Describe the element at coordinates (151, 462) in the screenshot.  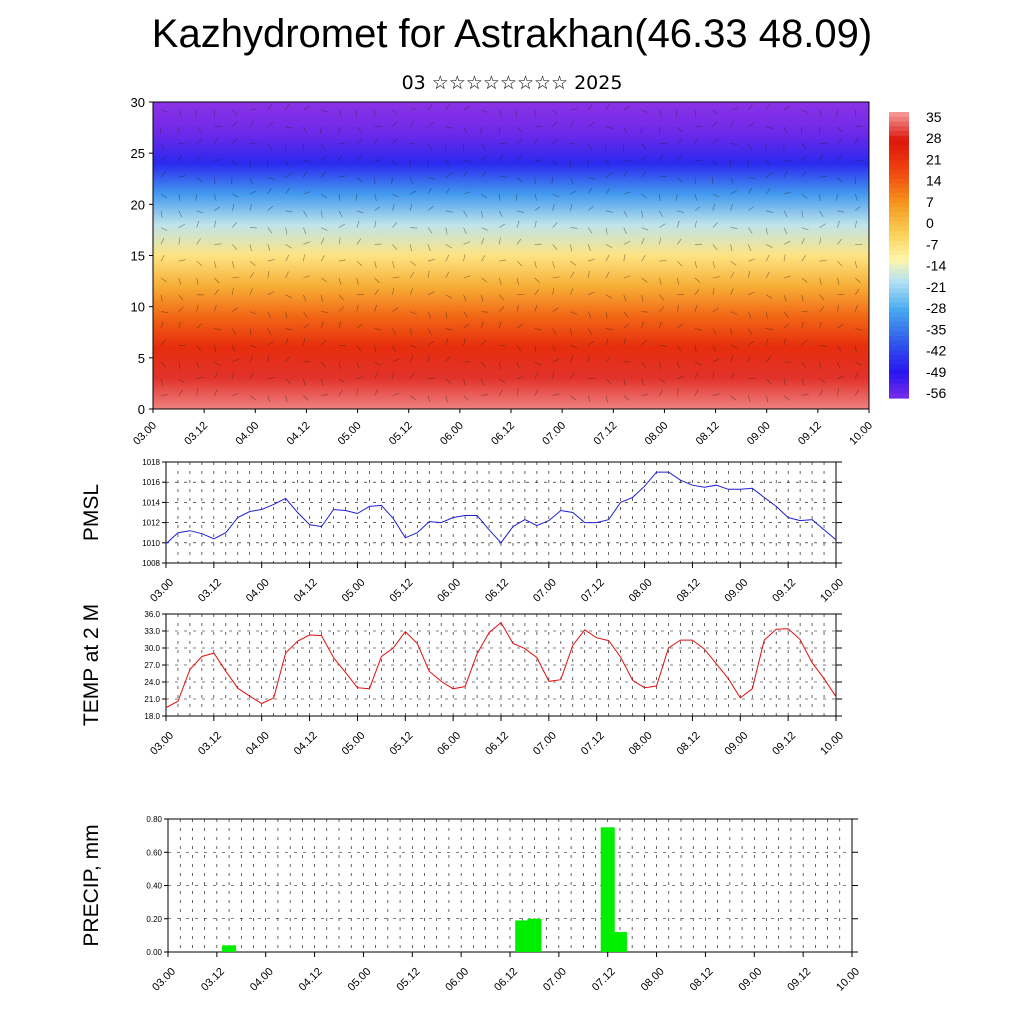
I see `y-tick-label: 1018` at that location.